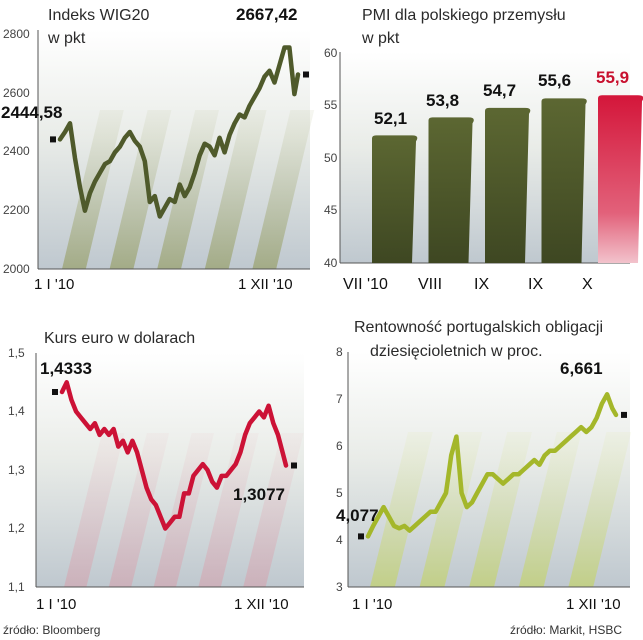 This screenshot has height=640, width=643. Describe the element at coordinates (331, 53) in the screenshot. I see `y-tick-label: 60` at that location.